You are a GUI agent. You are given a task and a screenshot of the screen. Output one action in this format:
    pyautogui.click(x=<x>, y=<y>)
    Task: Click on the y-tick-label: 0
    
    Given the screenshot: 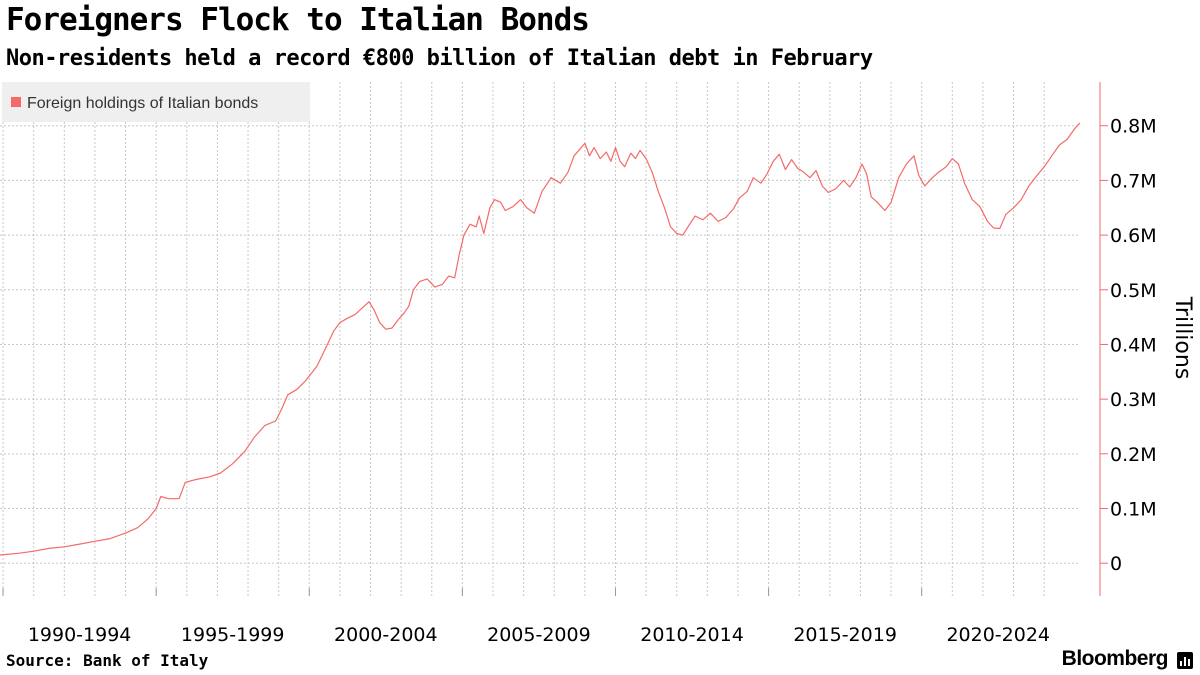 What is the action you would take?
    pyautogui.click(x=1116, y=564)
    